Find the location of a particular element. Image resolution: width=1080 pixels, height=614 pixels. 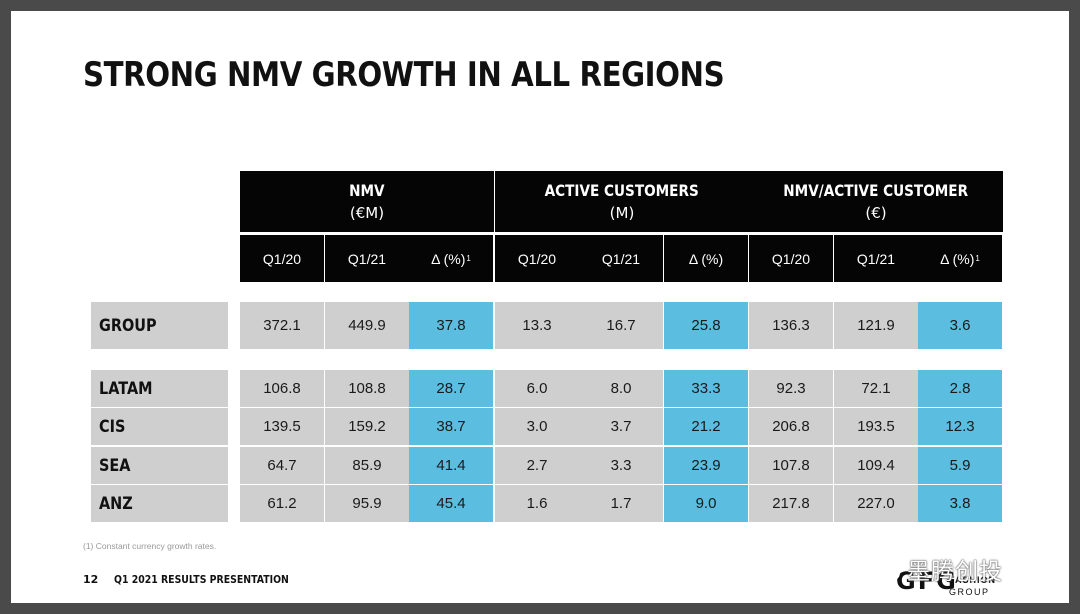

footer-title: Q1 2021 RESULTS PRESENTATION is located at coordinates (201, 579).